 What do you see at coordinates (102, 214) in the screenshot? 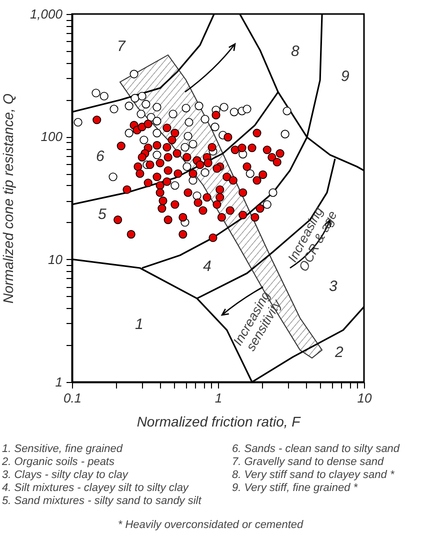
I see `annotation: 5` at bounding box center [102, 214].